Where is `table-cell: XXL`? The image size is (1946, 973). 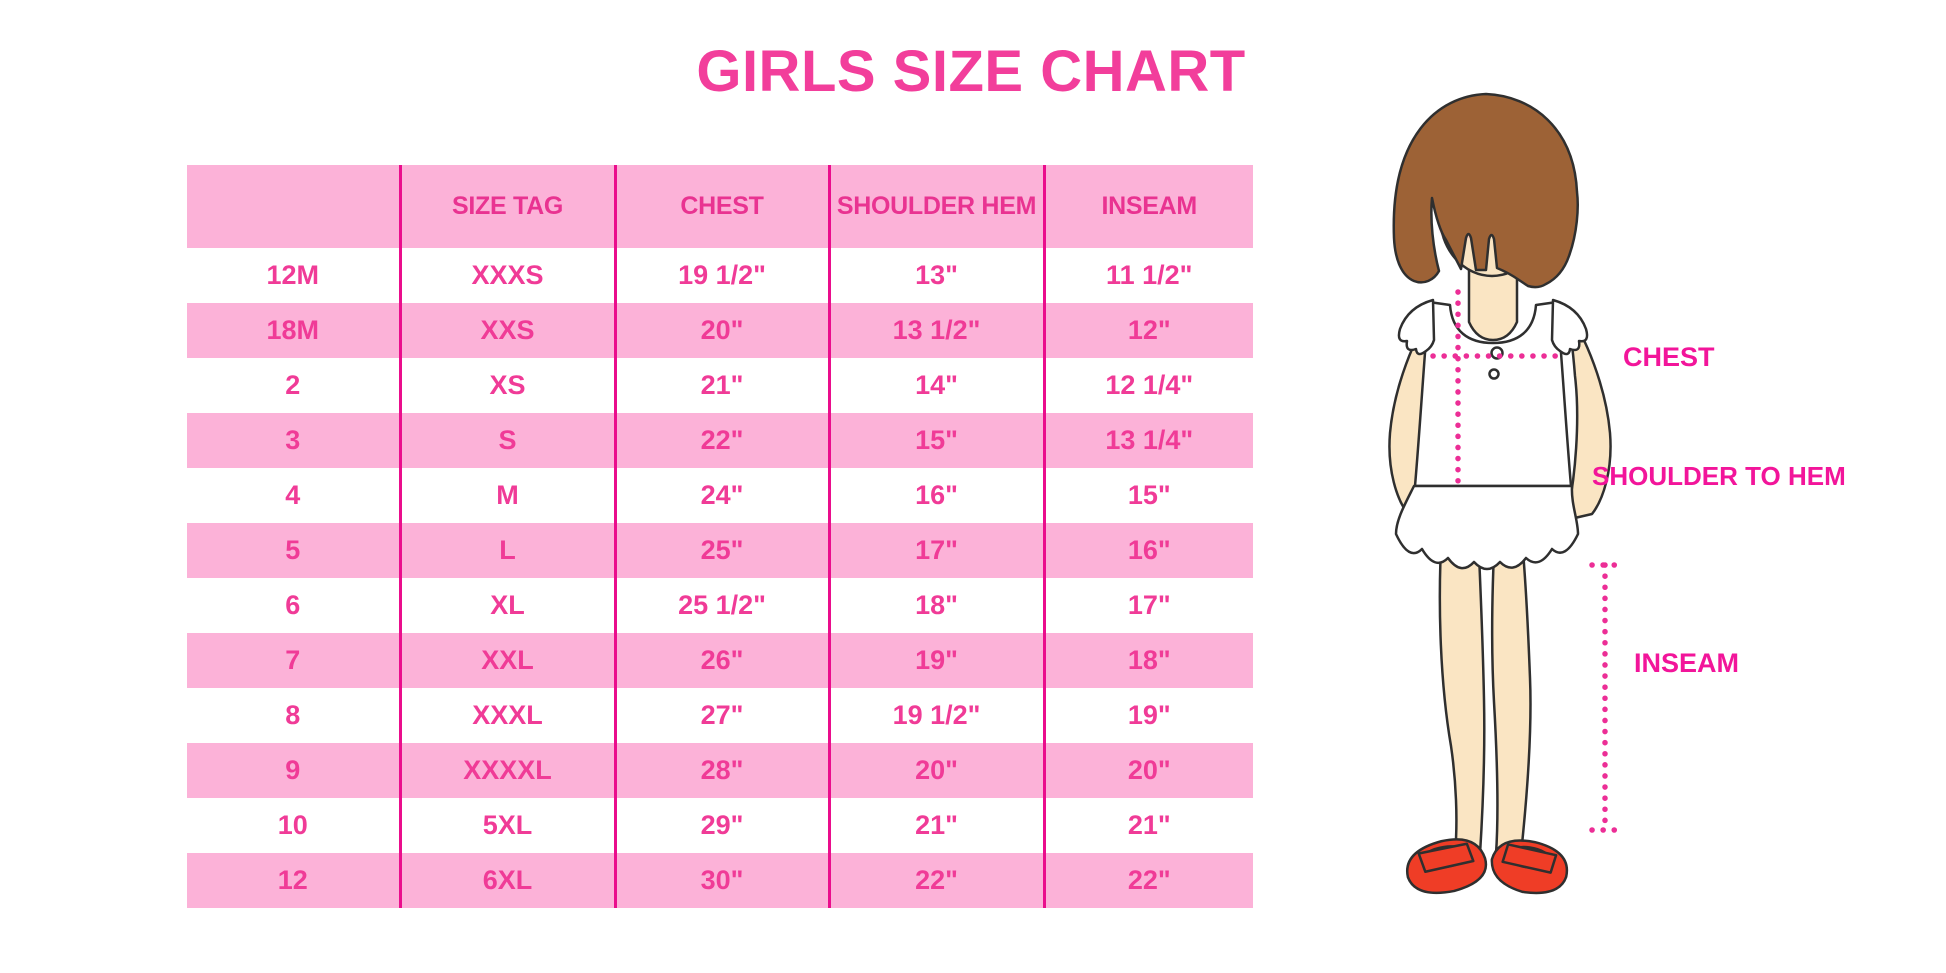 table-cell: XXL is located at coordinates (506, 660).